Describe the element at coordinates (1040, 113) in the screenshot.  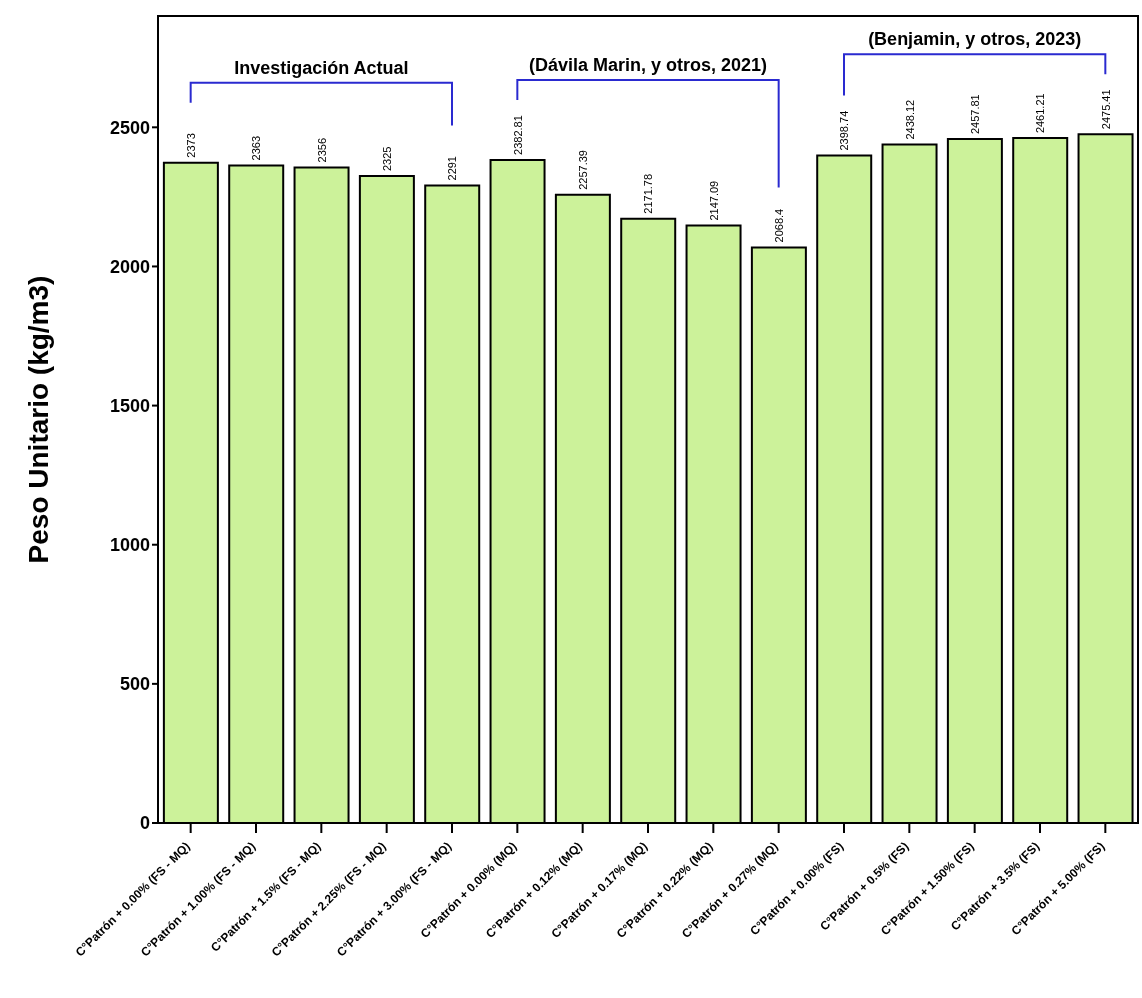
I see `data-label: 2461.21` at that location.